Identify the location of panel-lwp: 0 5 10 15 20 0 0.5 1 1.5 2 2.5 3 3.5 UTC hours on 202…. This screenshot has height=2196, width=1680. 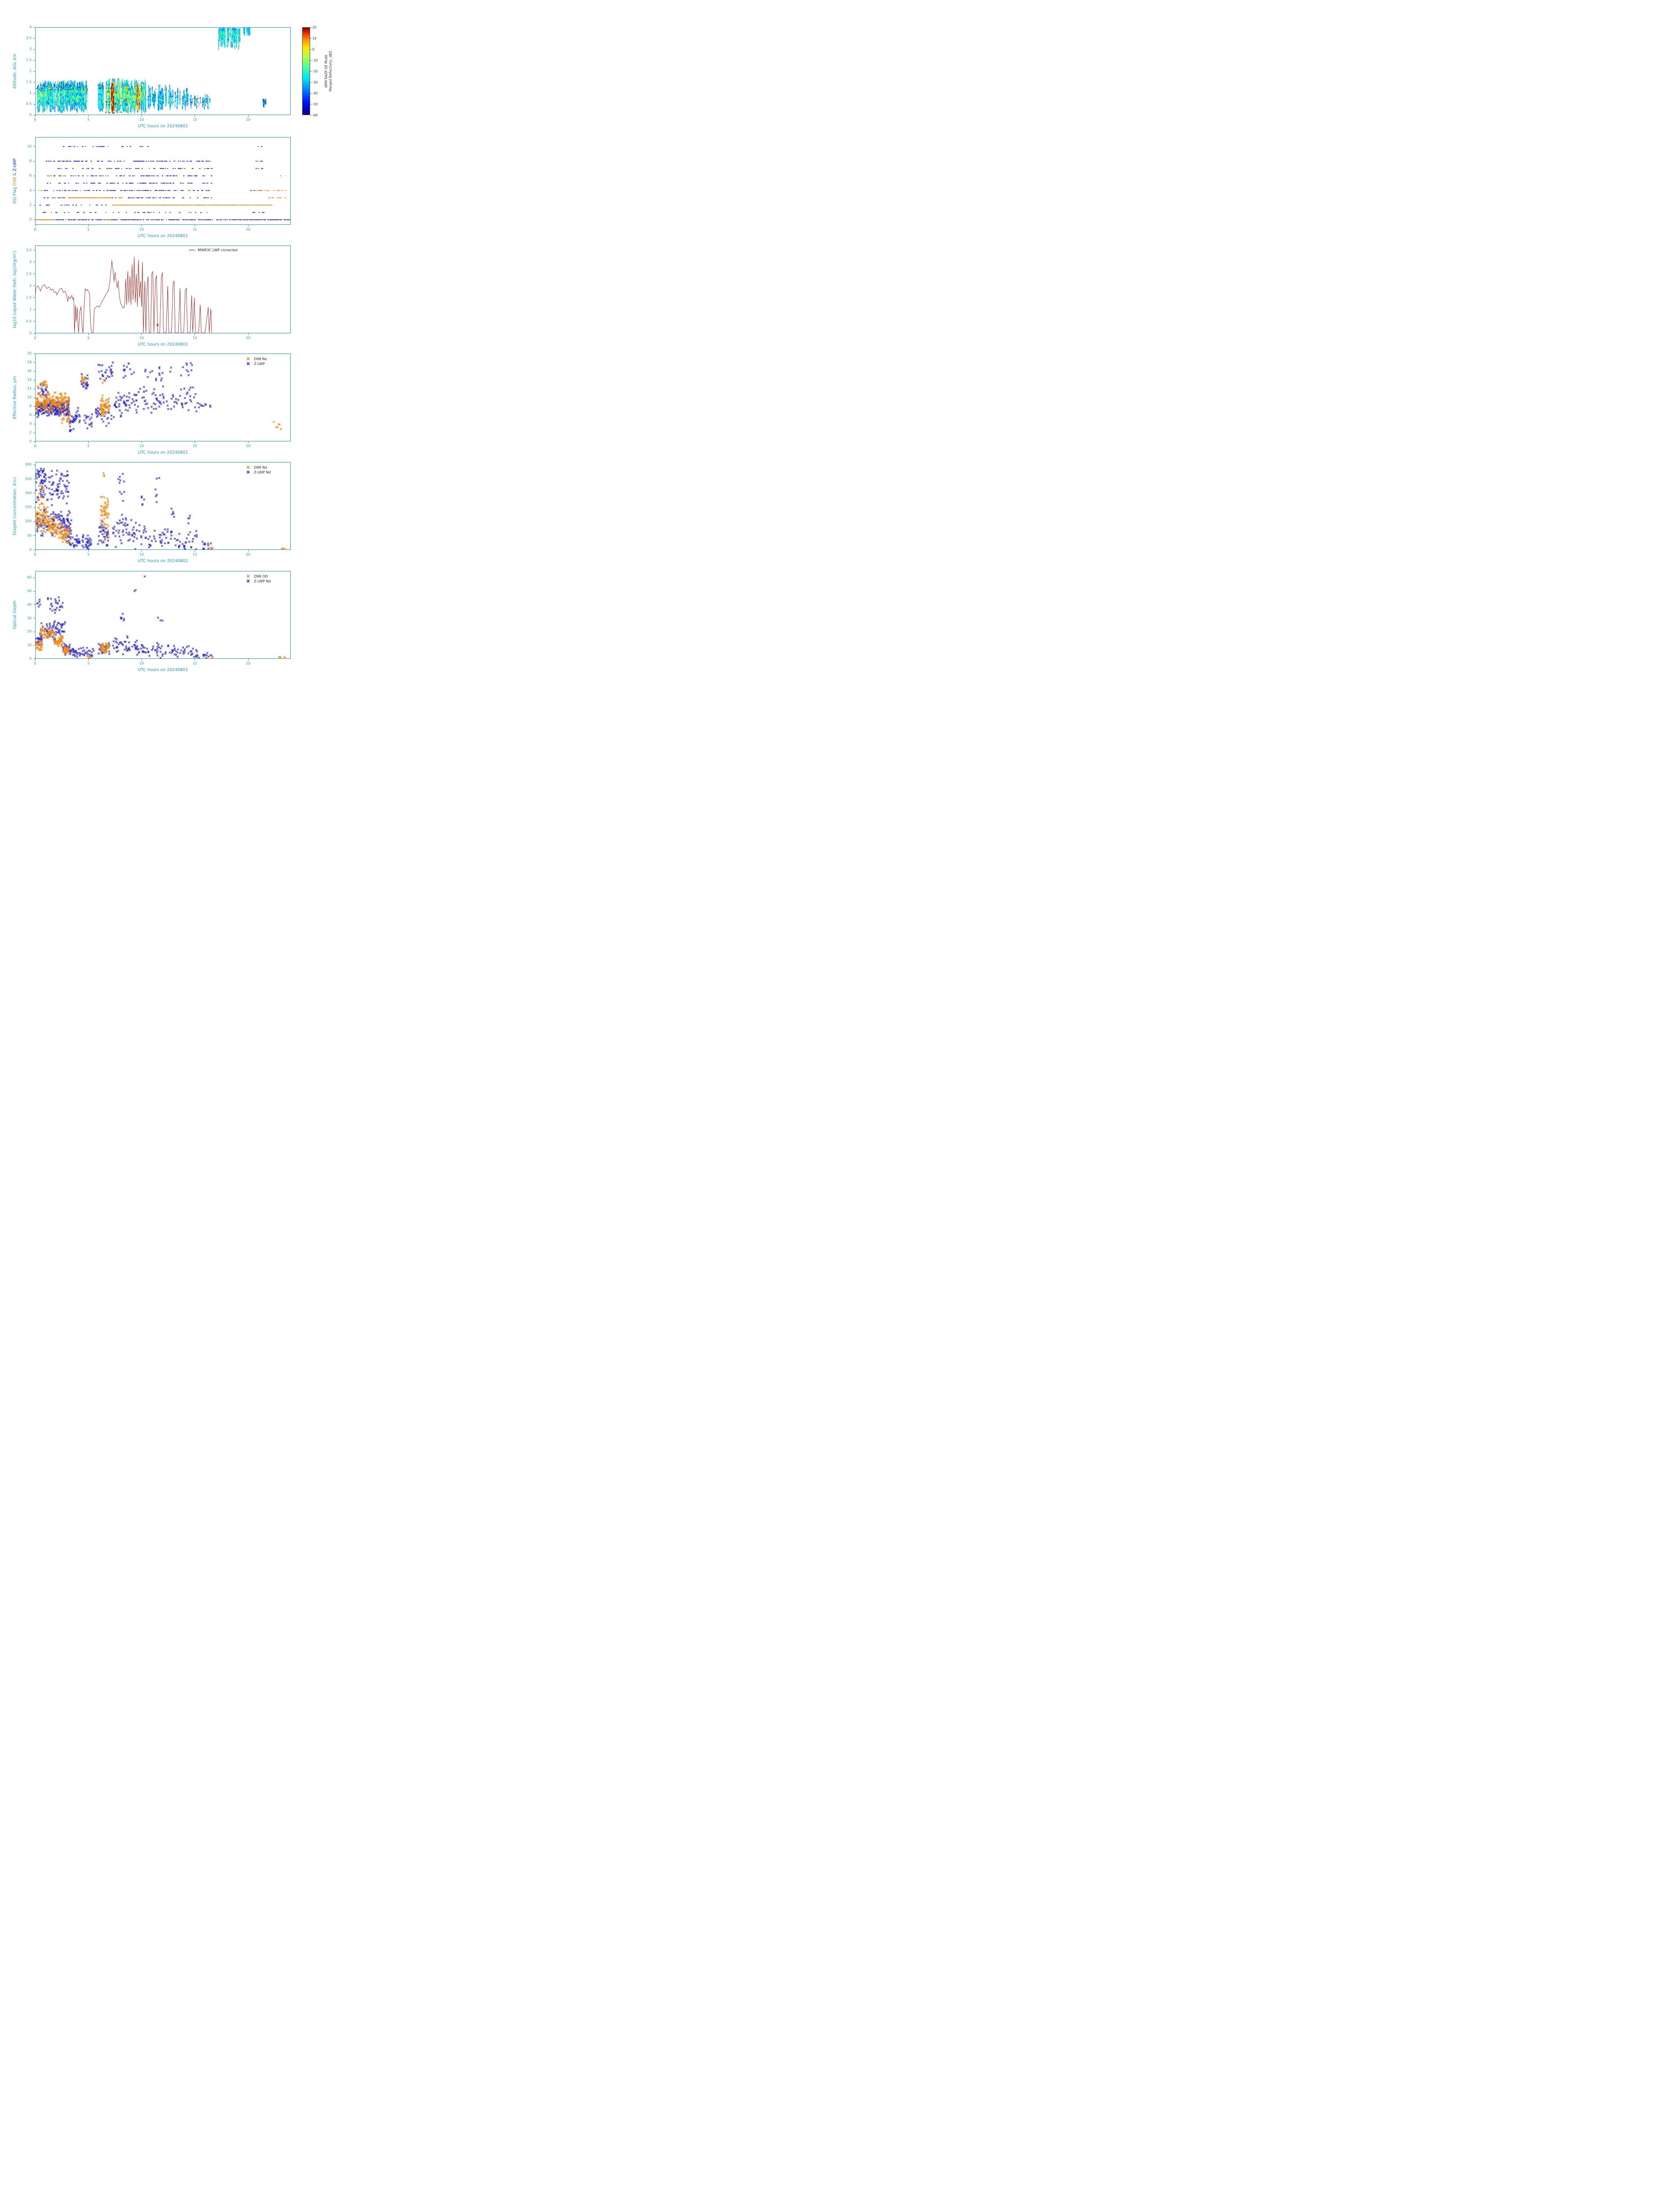
(186, 347).